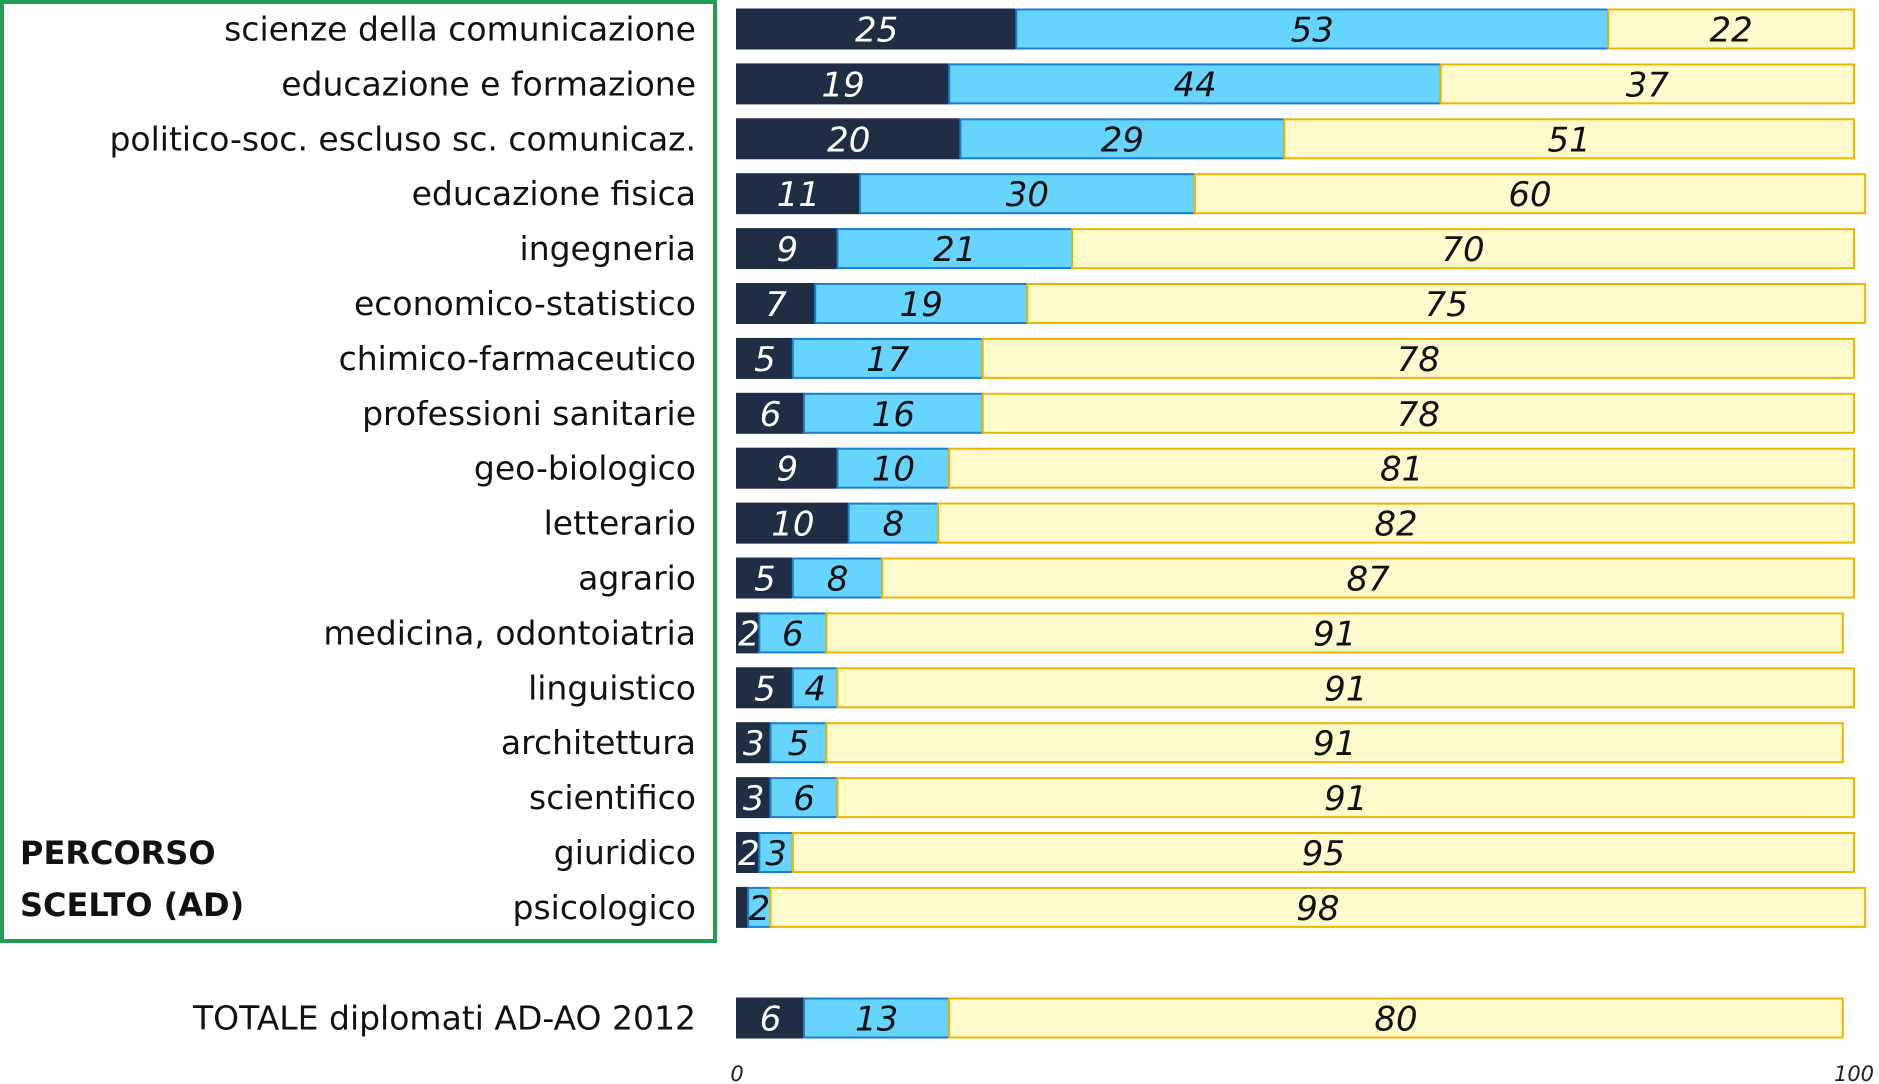 Image resolution: width=1879 pixels, height=1084 pixels. I want to click on value-label: 44, so click(1194, 85).